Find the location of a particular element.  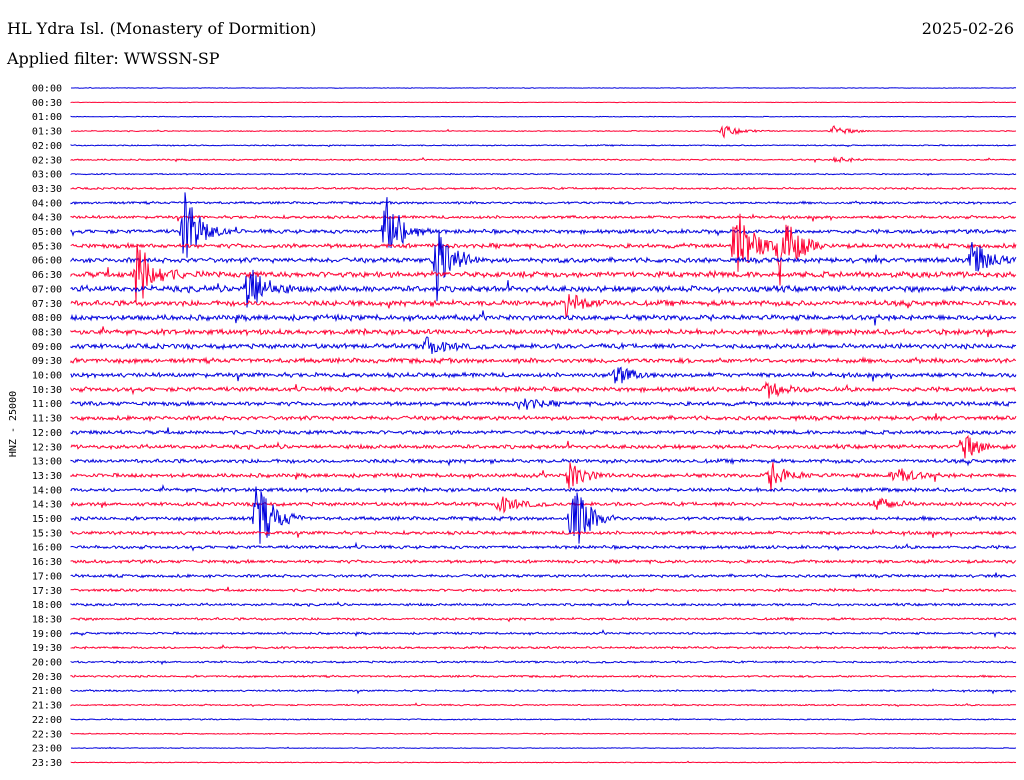

row-label: 19:00 is located at coordinates (47, 634).